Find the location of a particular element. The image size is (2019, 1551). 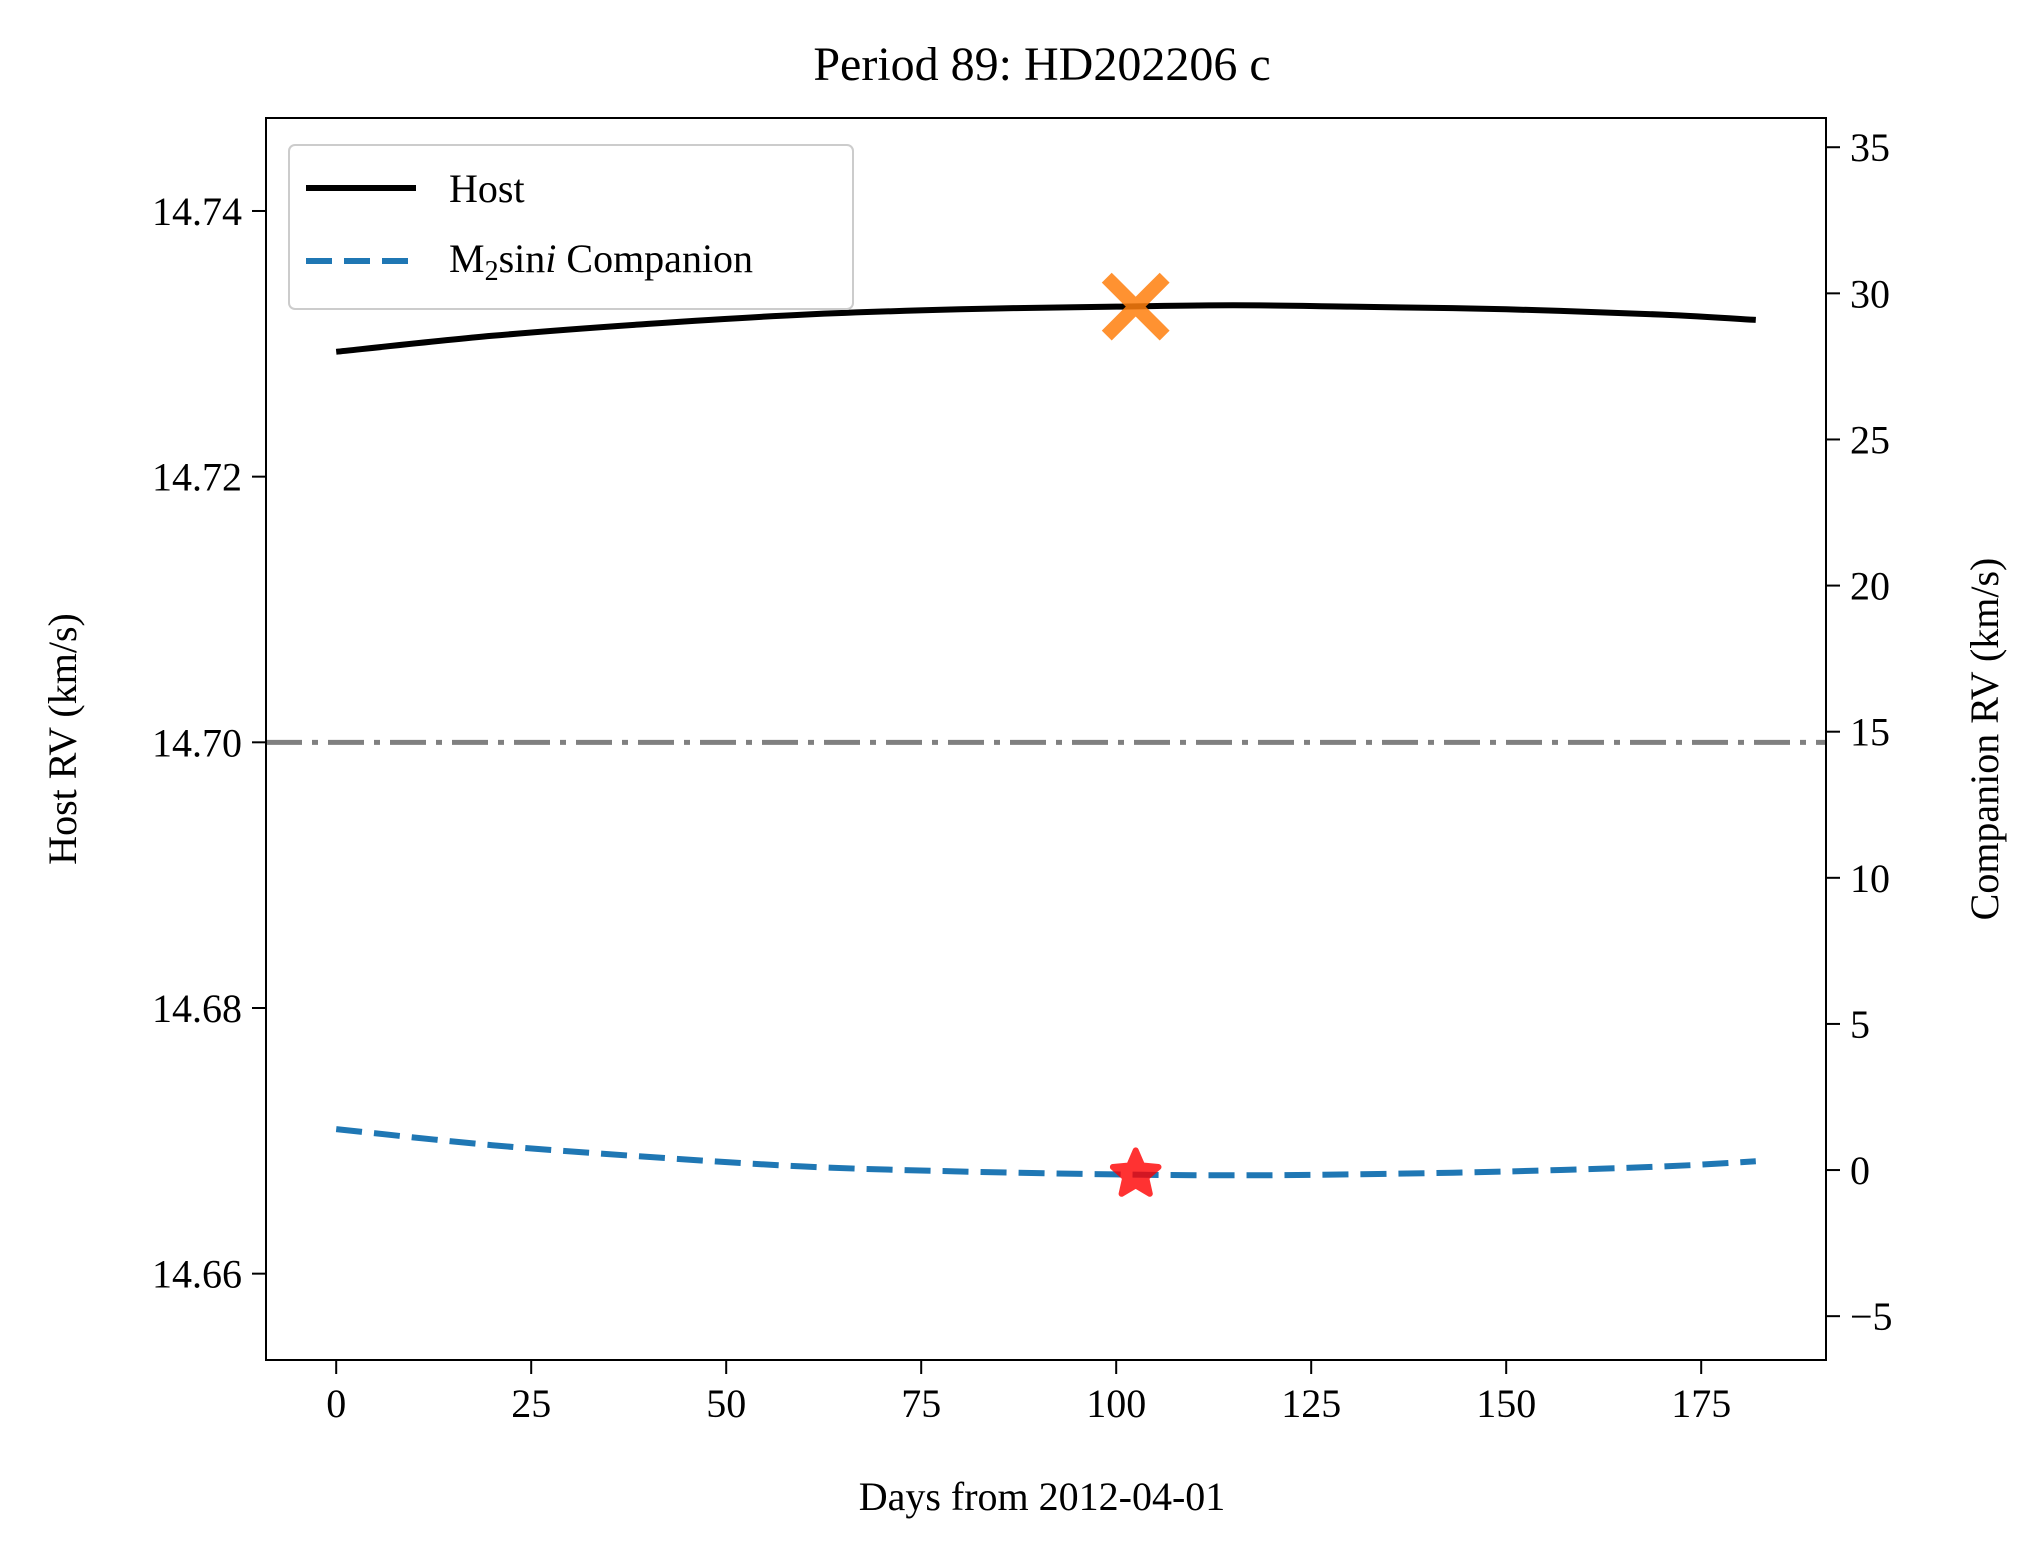

x-tick-label: 25 is located at coordinates (531, 1403).